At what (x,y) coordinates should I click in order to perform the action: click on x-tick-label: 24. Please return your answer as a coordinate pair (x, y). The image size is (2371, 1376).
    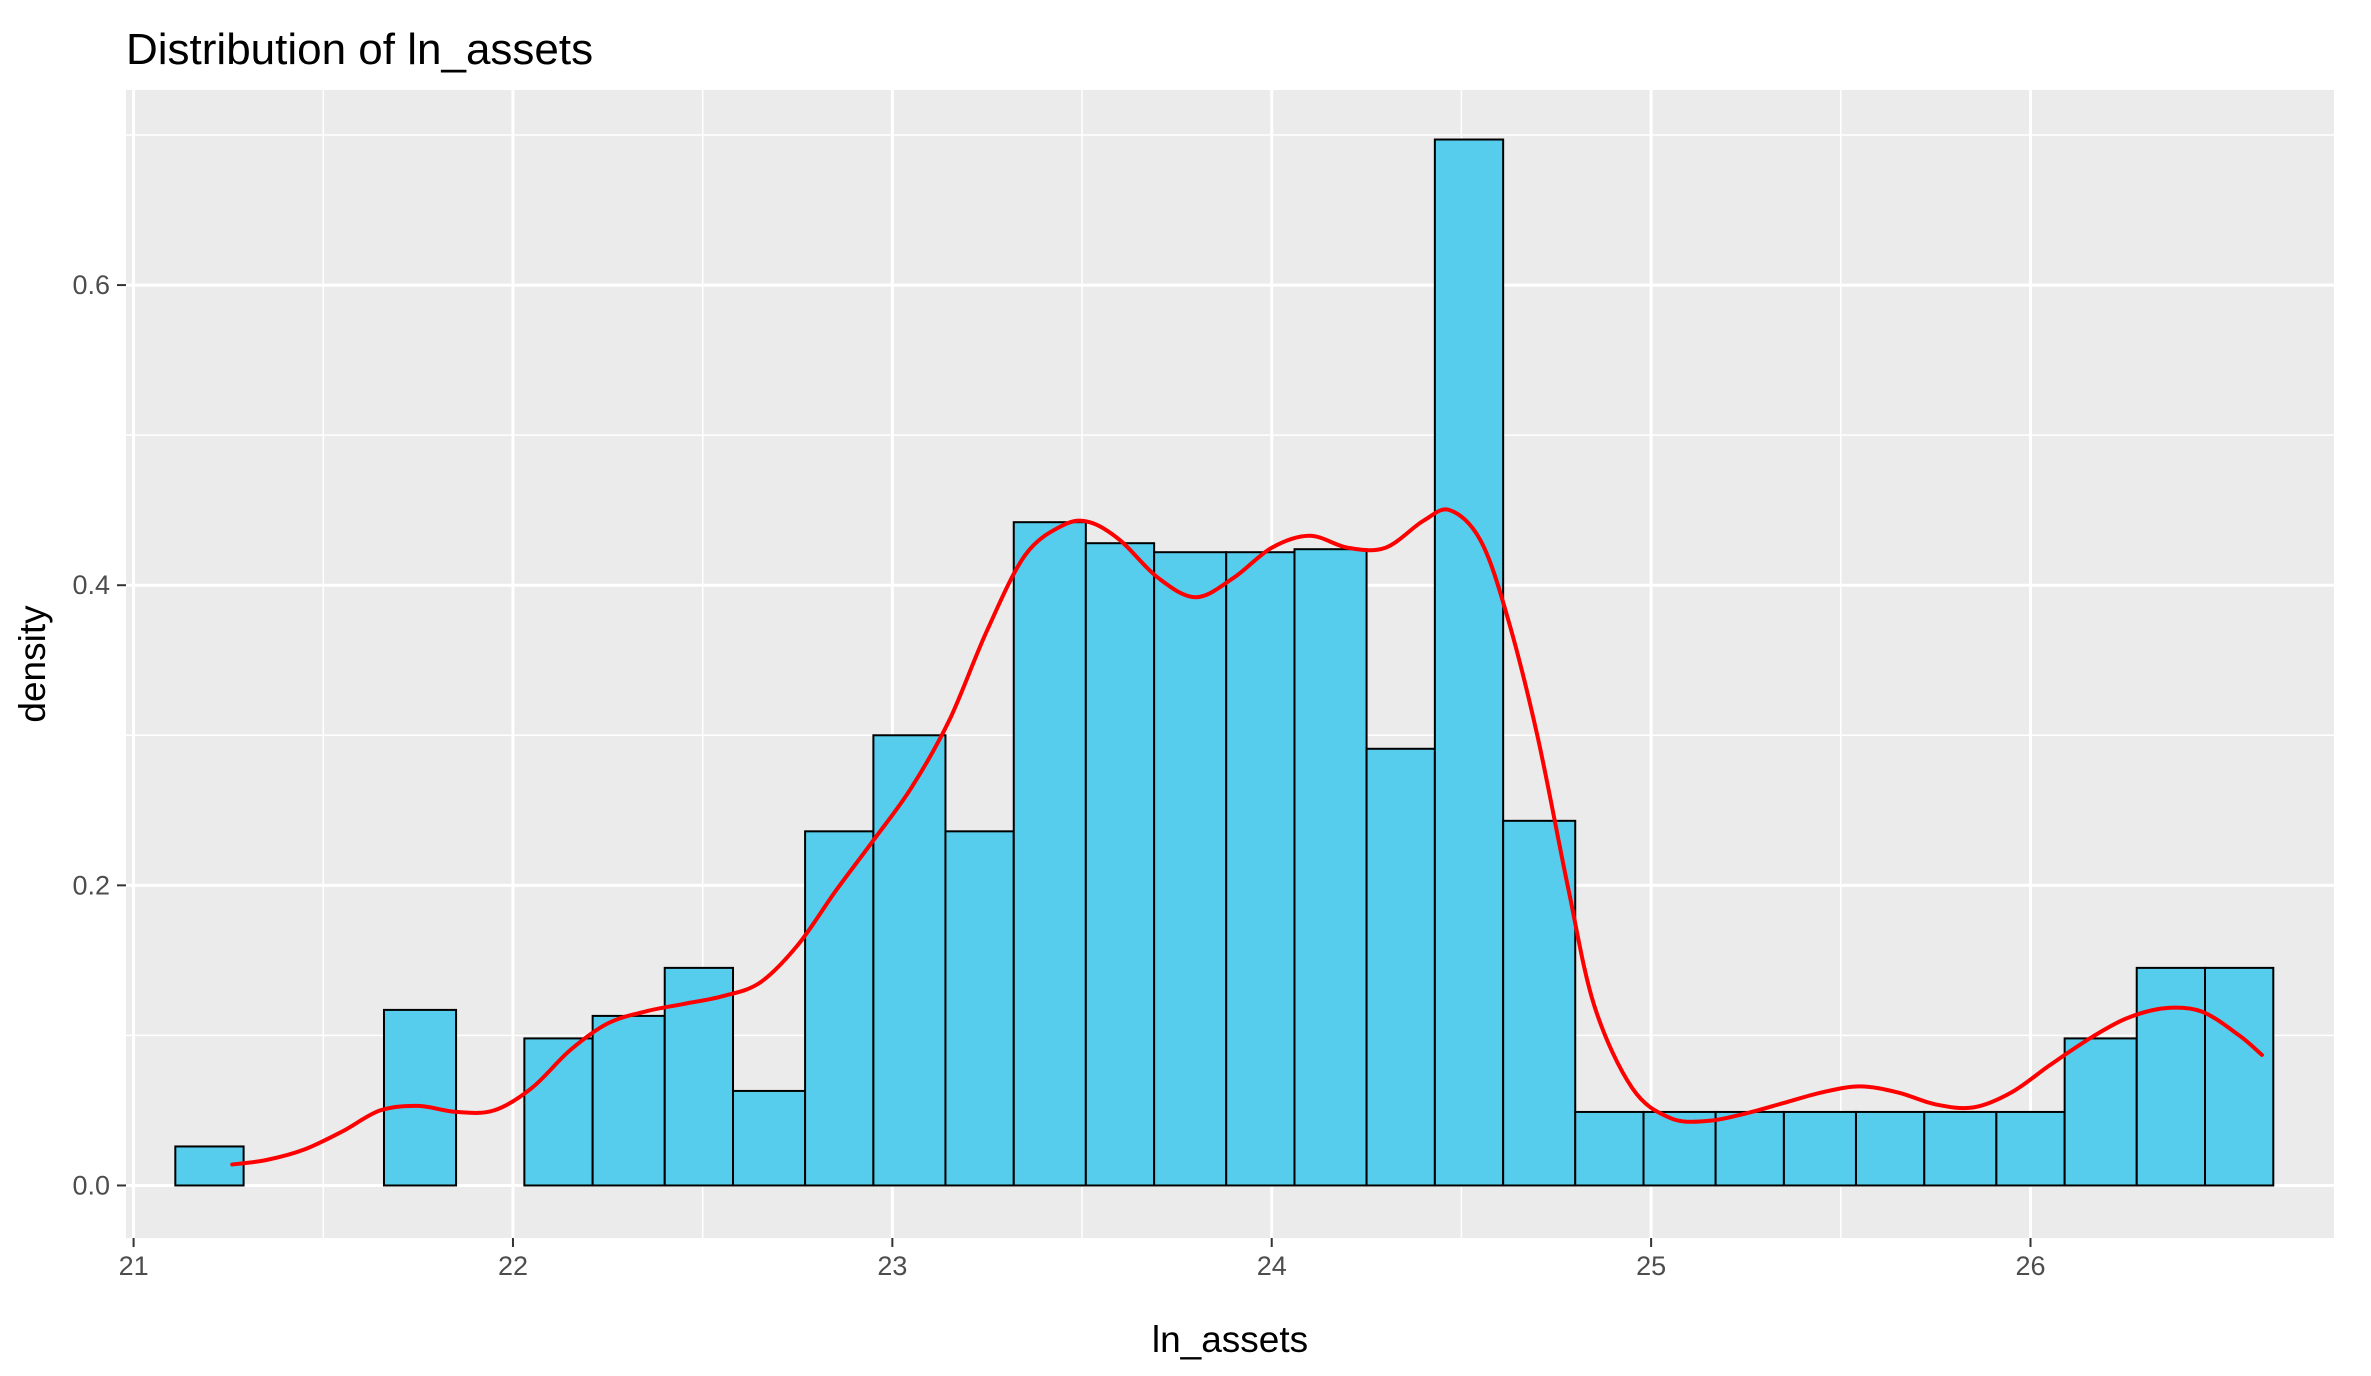
    Looking at the image, I should click on (1272, 1266).